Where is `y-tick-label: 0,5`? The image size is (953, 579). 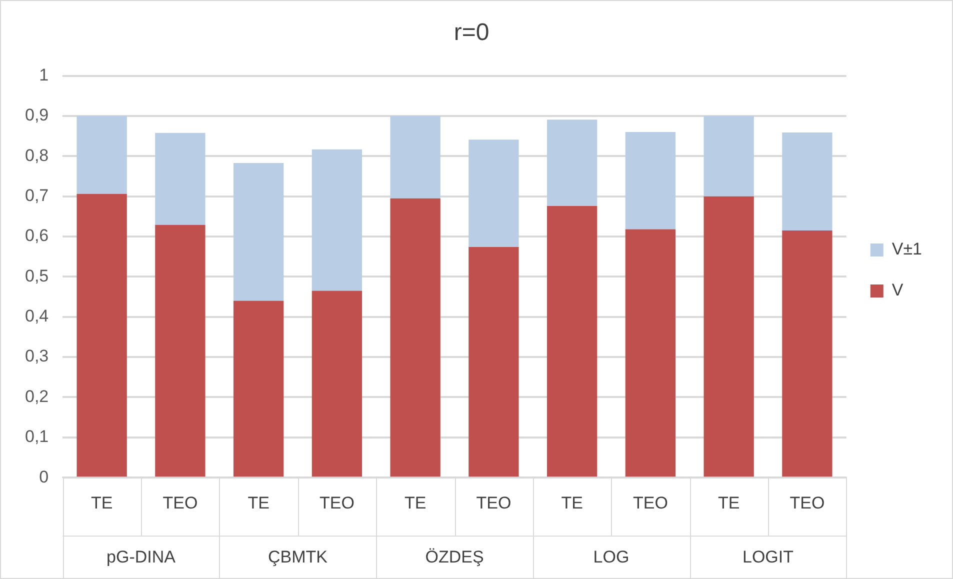
y-tick-label: 0,5 is located at coordinates (36, 276).